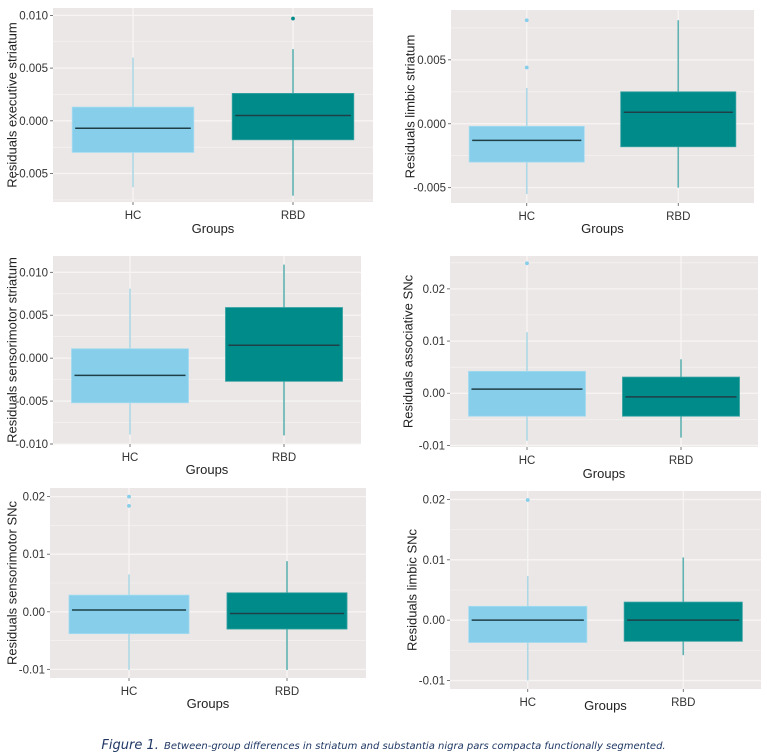 This screenshot has width=767, height=753. I want to click on y-axis-title: Residuals sensorimotor SNc, so click(12, 583).